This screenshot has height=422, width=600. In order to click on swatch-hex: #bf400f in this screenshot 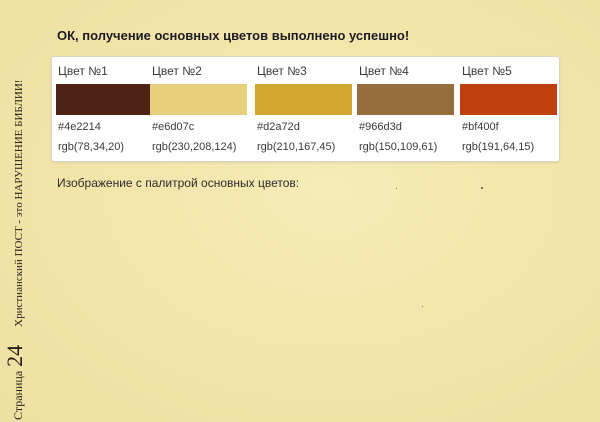, I will do `click(480, 127)`.